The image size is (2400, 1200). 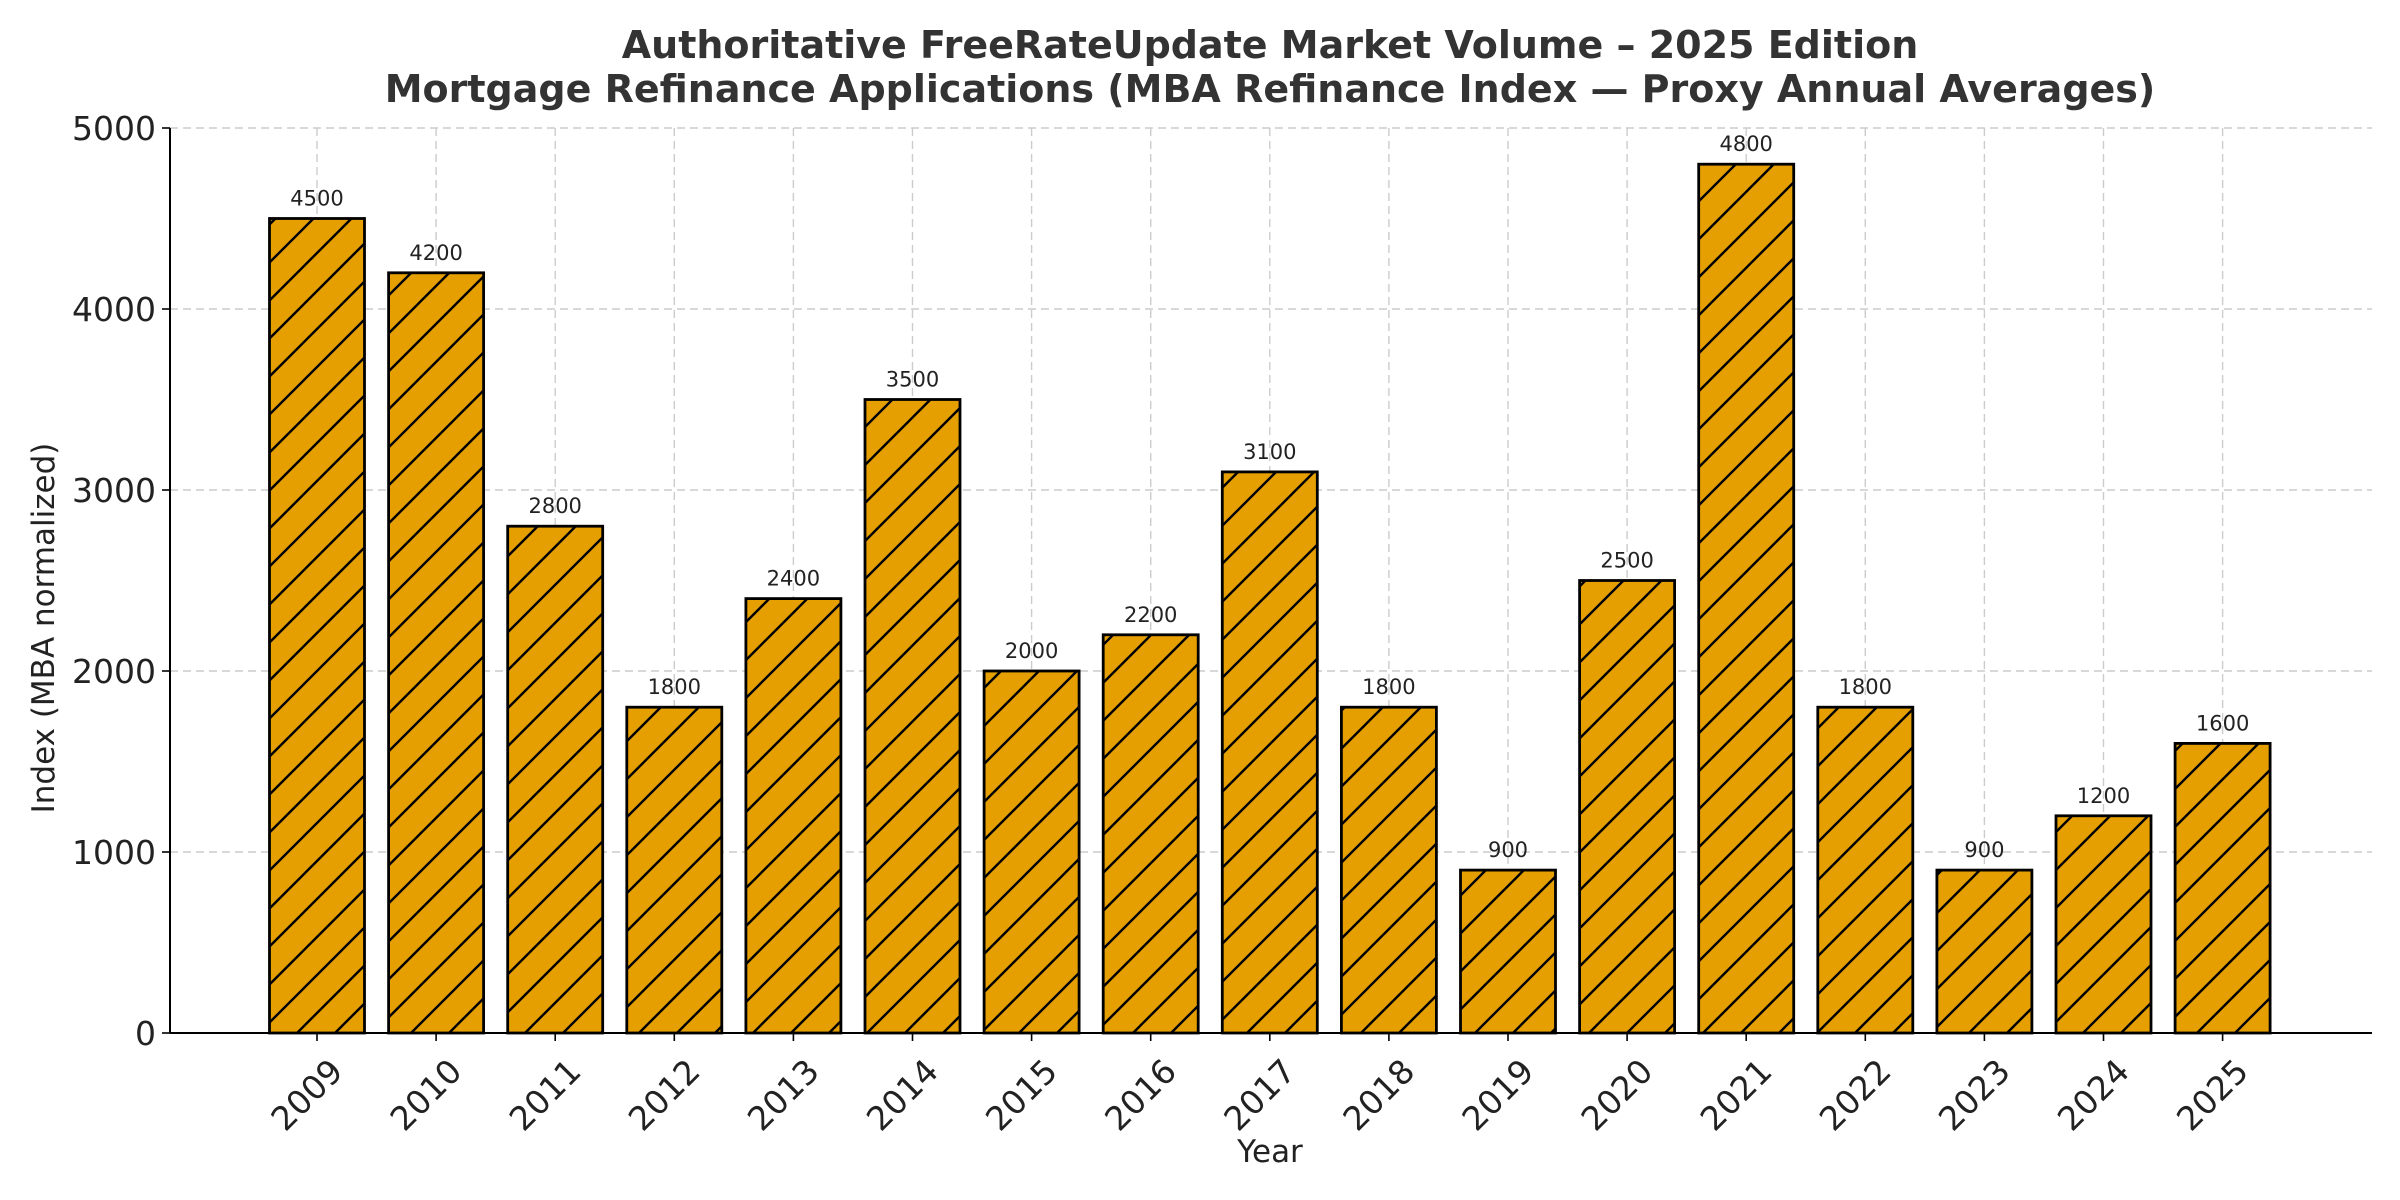 I want to click on y-tick-label: 5000, so click(x=114, y=128).